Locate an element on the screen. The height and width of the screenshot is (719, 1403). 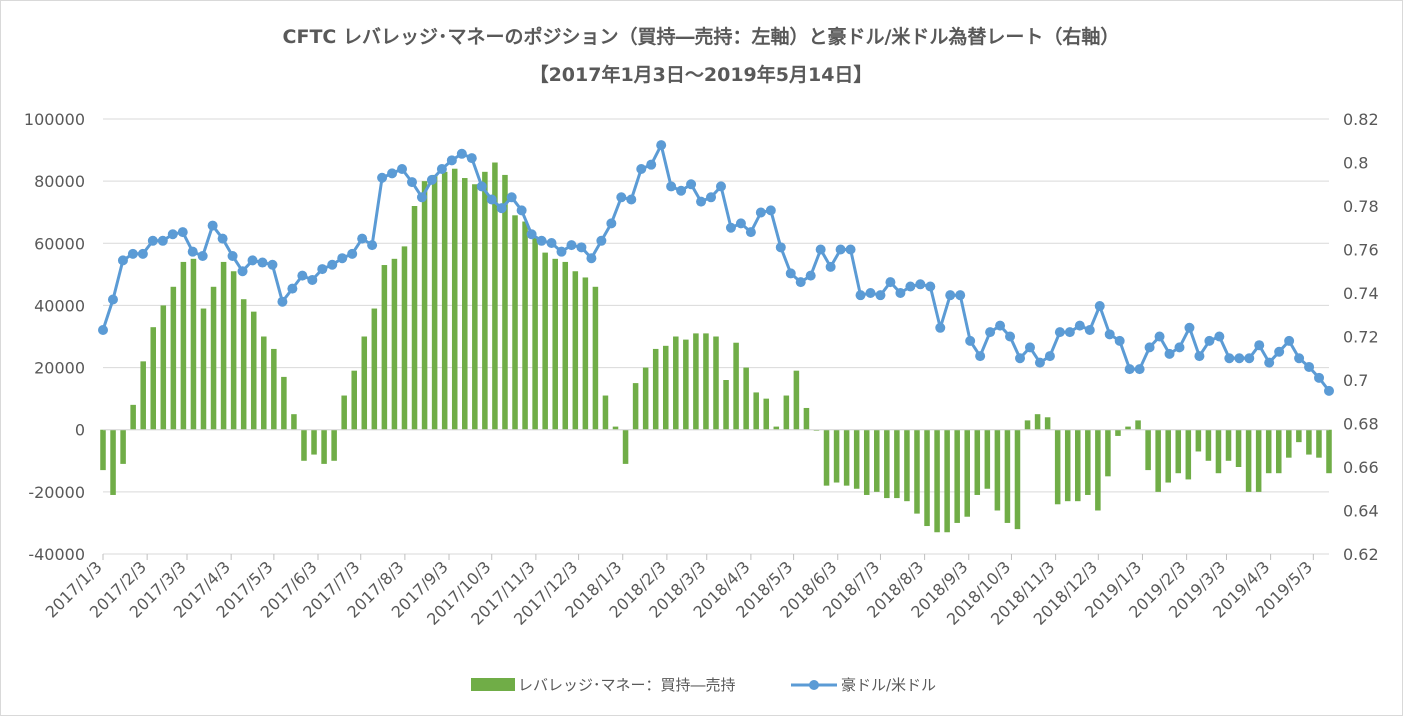
right-tick-label: 0.74 is located at coordinates (1361, 293).